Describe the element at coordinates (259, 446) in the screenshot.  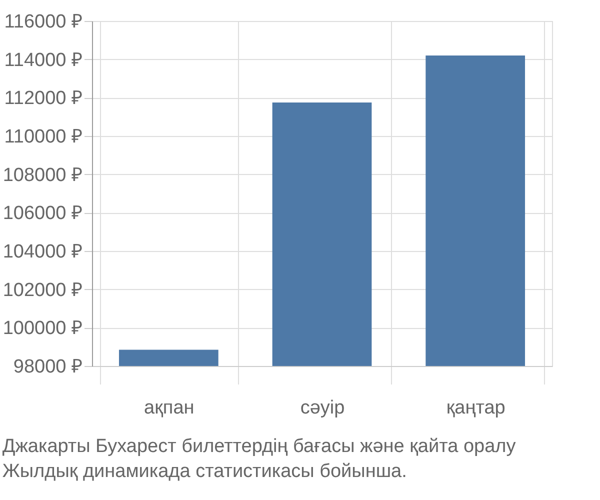
I see `text: Джакарты Бухарест билеттердің бағасы және қайта оралу` at that location.